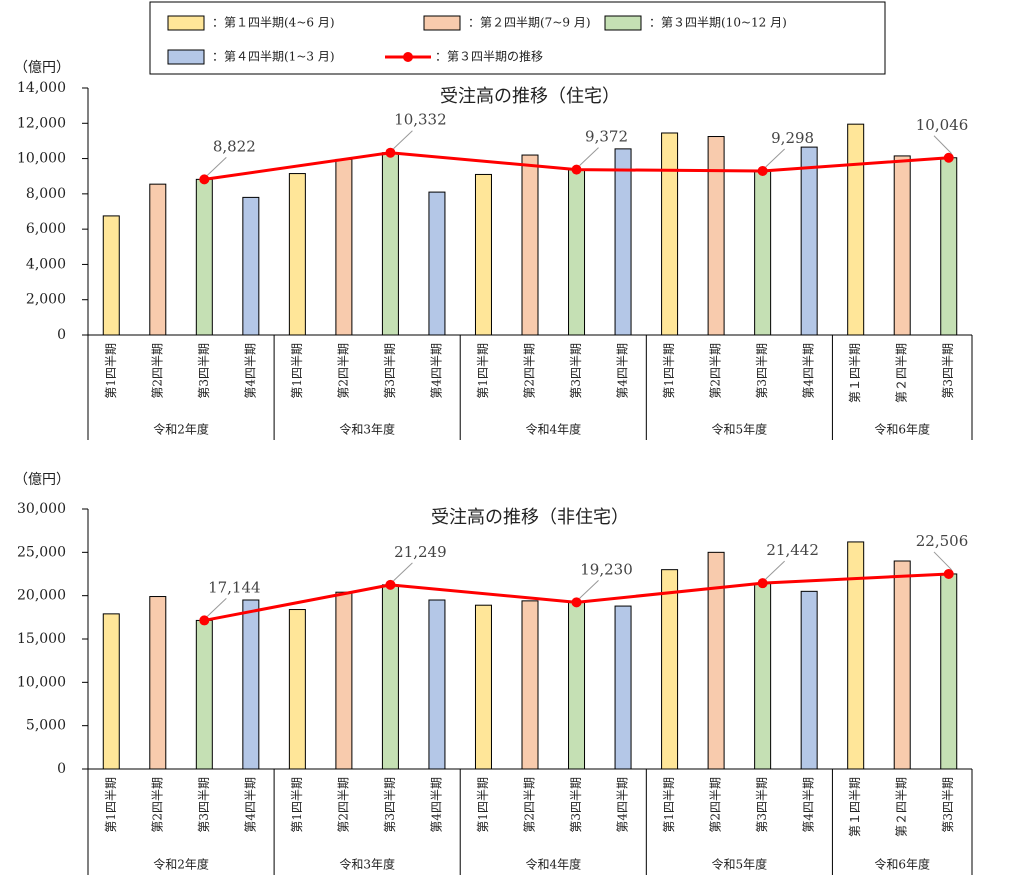 The image size is (1026, 879). Describe the element at coordinates (46, 229) in the screenshot. I see `y-tick-label: 6,000` at that location.